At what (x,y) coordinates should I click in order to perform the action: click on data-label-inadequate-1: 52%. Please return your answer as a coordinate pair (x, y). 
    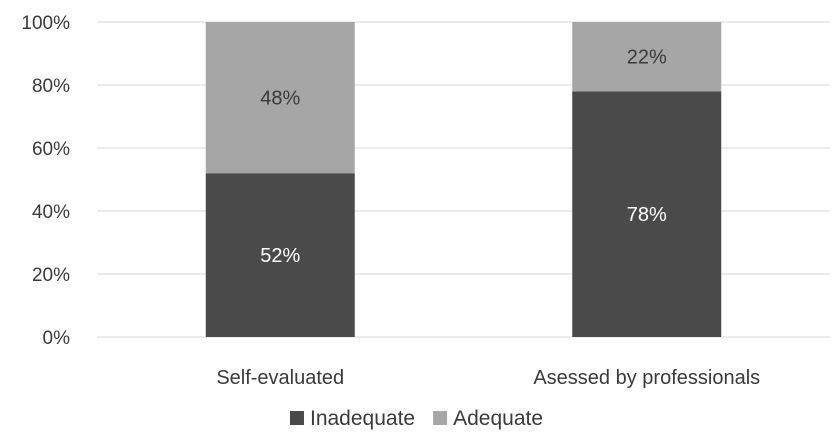
    Looking at the image, I should click on (280, 256).